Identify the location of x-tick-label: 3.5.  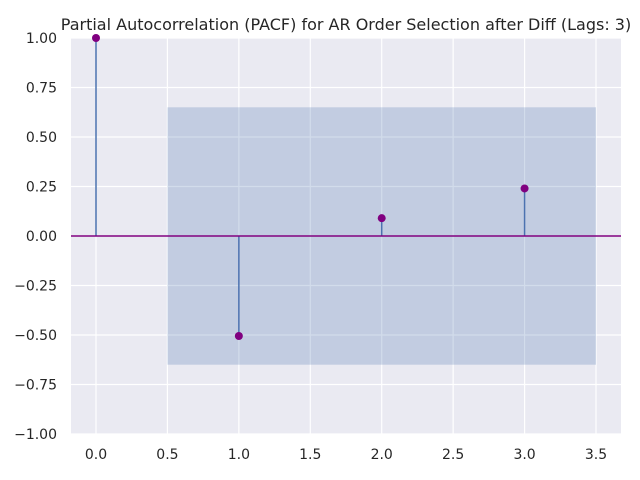
(596, 455).